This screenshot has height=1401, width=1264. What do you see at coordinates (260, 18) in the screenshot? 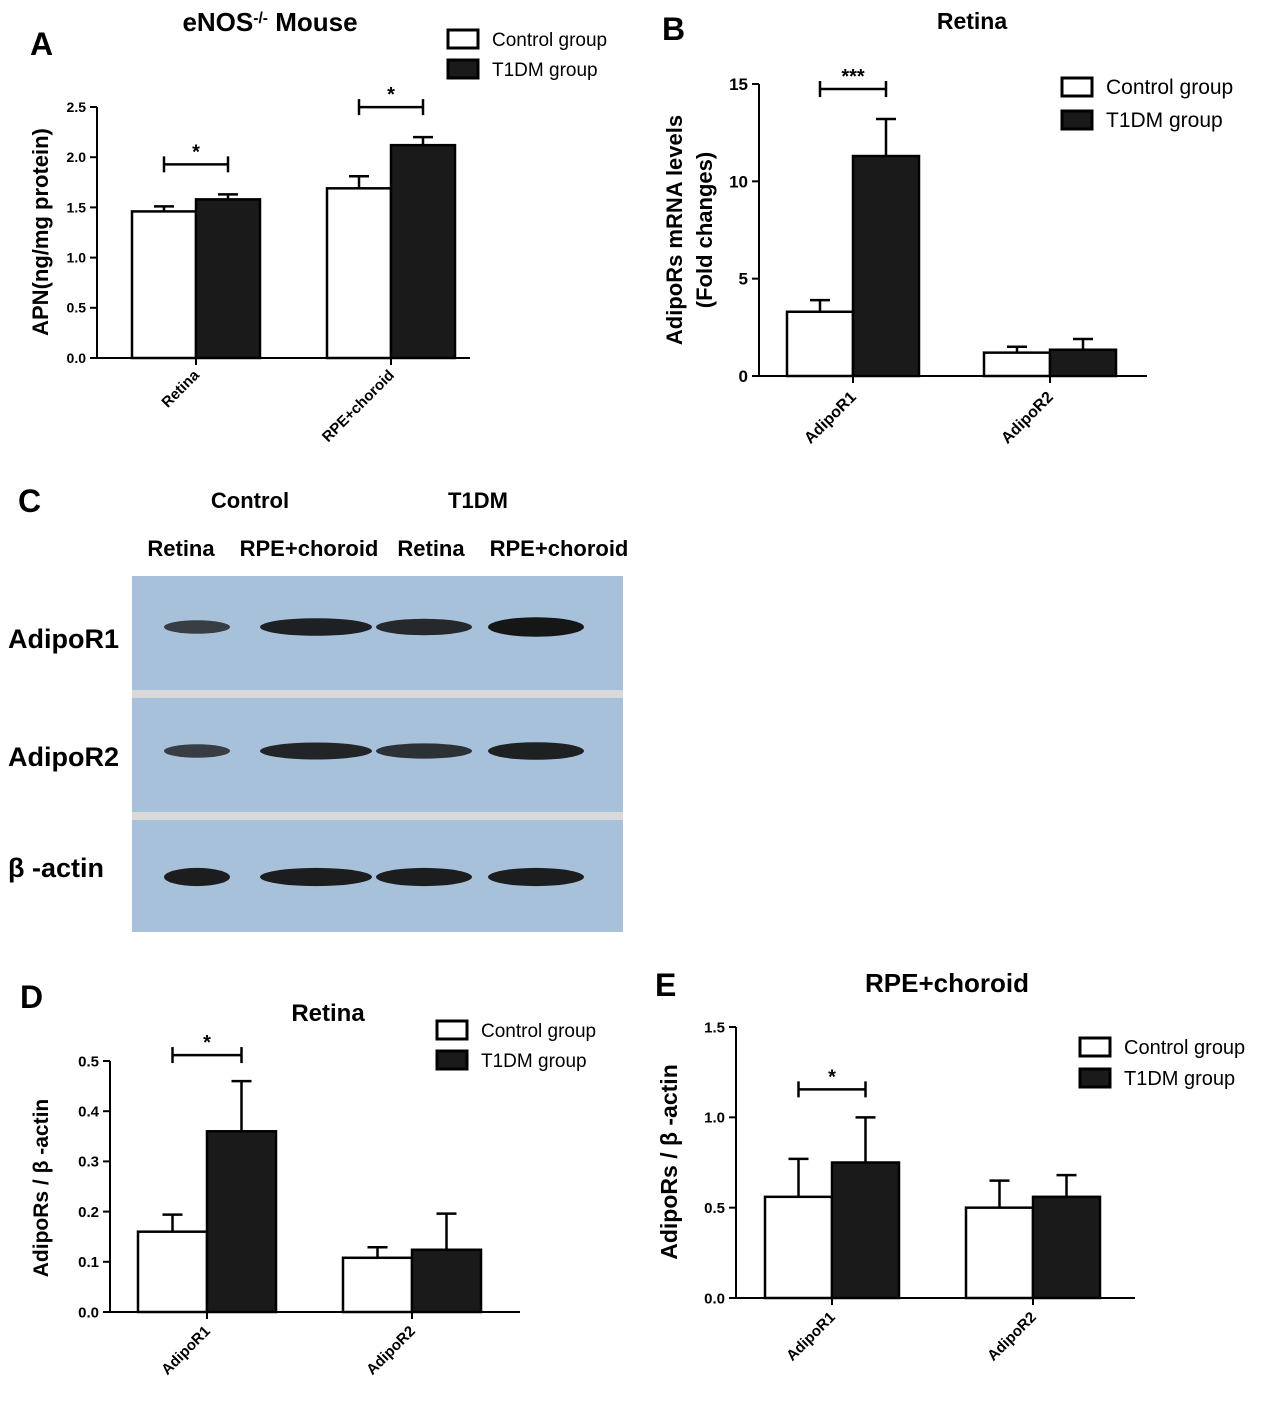
I see `chart-title-superscript: -/-` at bounding box center [260, 18].